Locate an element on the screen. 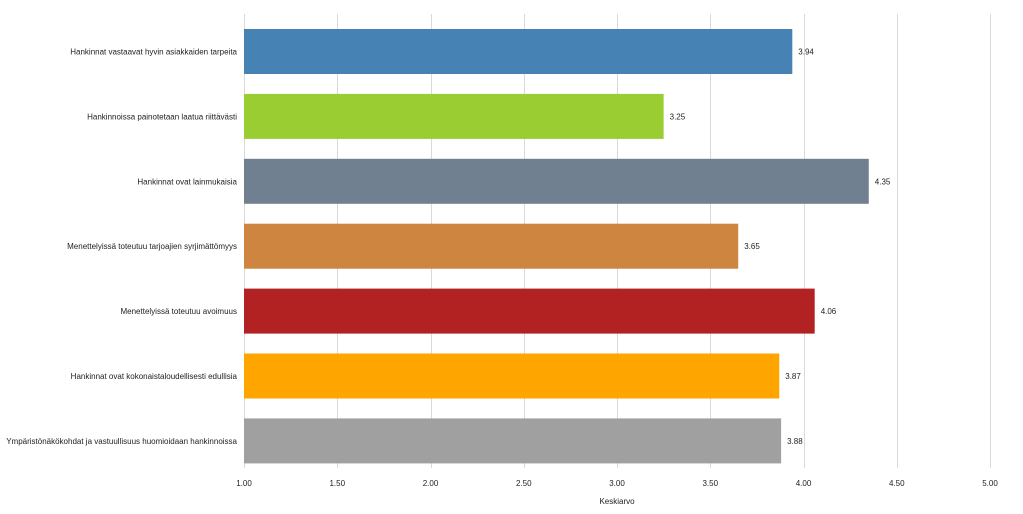 The width and height of the screenshot is (1023, 514). x-tick-label: 4.00 is located at coordinates (804, 483).